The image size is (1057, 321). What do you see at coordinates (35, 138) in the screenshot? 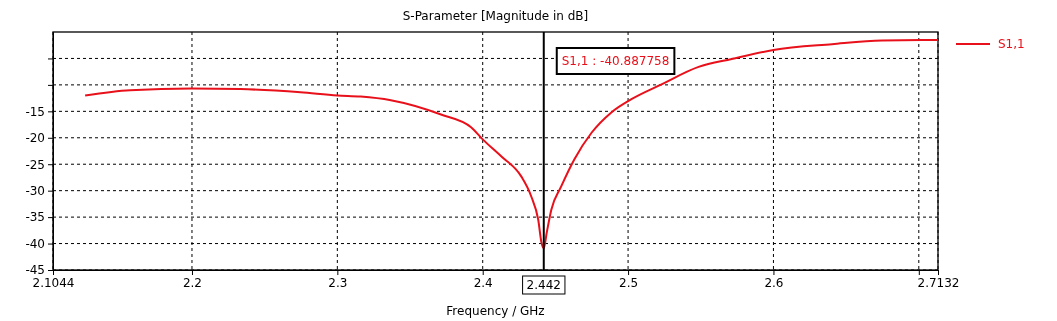
I see `y-tick-label: -20` at bounding box center [35, 138].